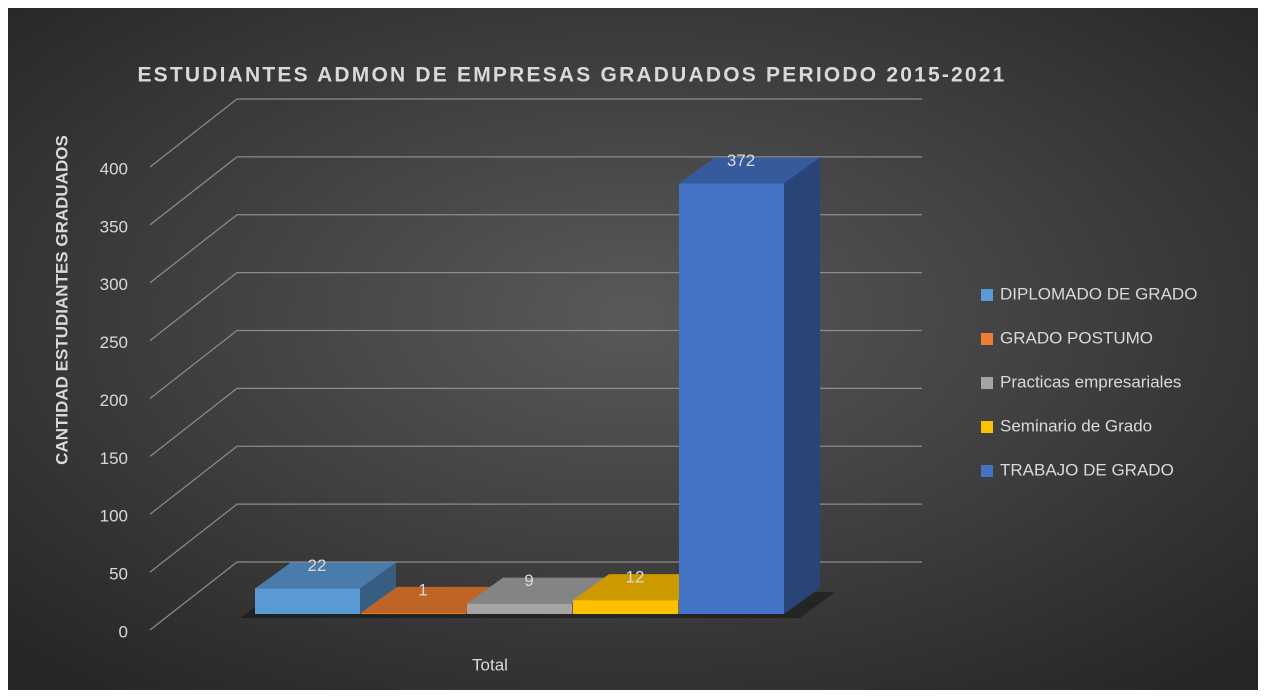 This screenshot has width=1265, height=698. Describe the element at coordinates (118, 574) in the screenshot. I see `y-tick-label: 50` at that location.